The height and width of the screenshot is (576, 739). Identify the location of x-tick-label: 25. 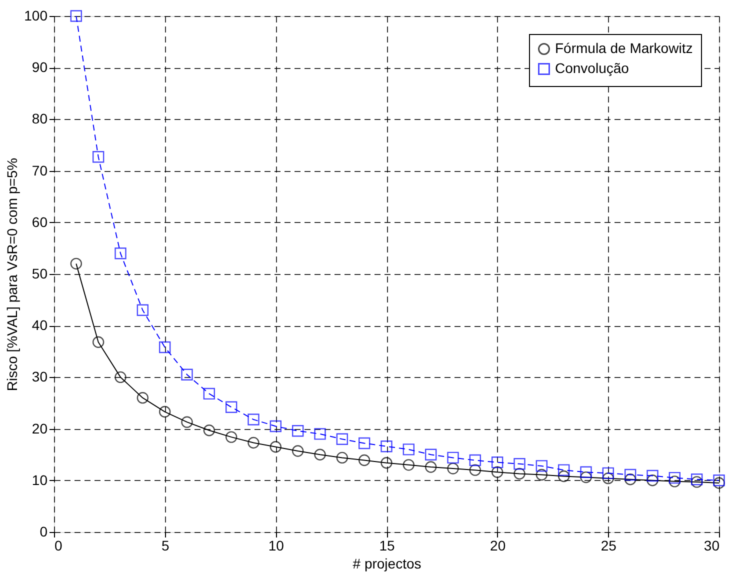
(608, 546).